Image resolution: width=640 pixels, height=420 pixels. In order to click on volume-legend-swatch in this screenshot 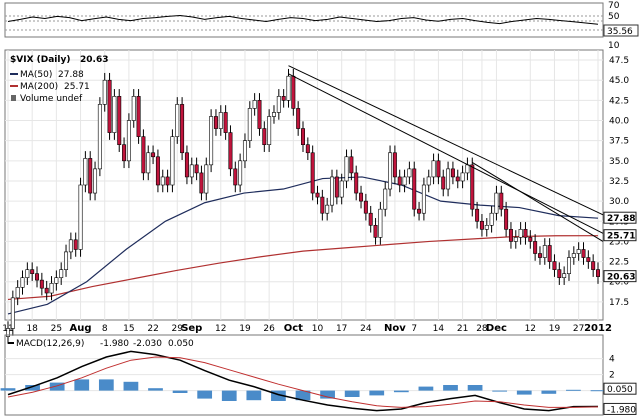, I will do `click(13, 98)`.